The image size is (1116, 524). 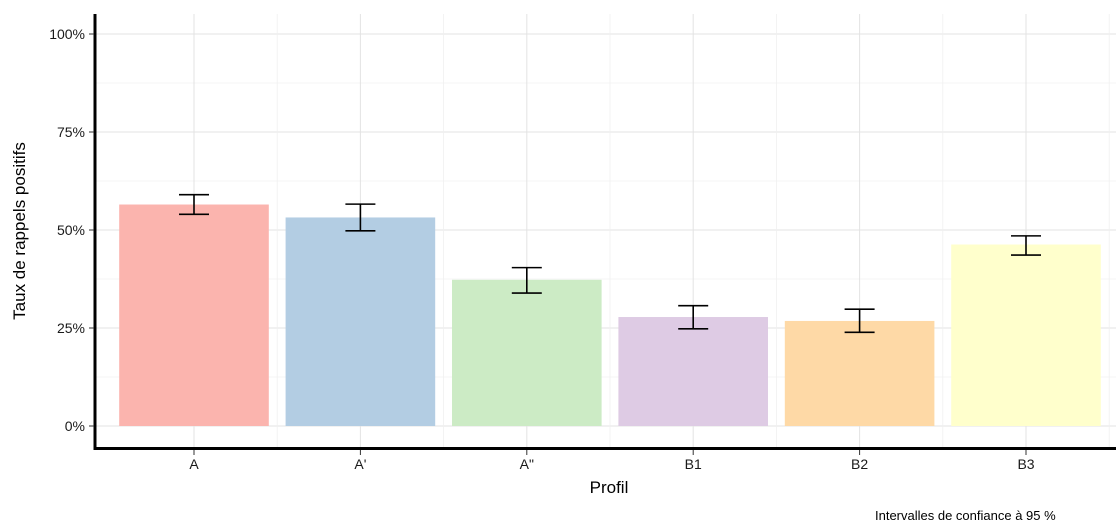 I want to click on x-axis-title: Profil, so click(x=609, y=487).